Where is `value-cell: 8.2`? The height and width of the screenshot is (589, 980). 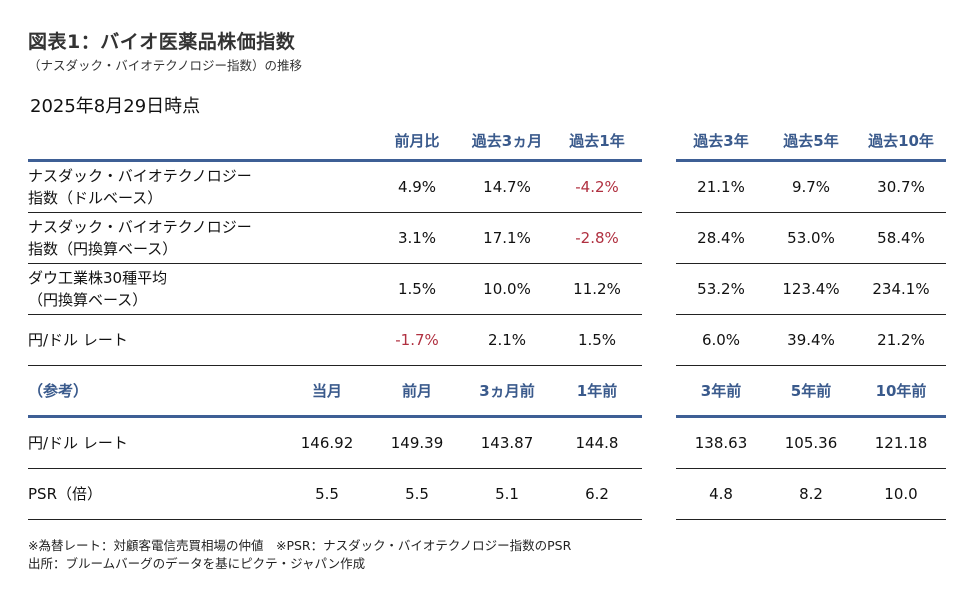
value-cell: 8.2 is located at coordinates (811, 494).